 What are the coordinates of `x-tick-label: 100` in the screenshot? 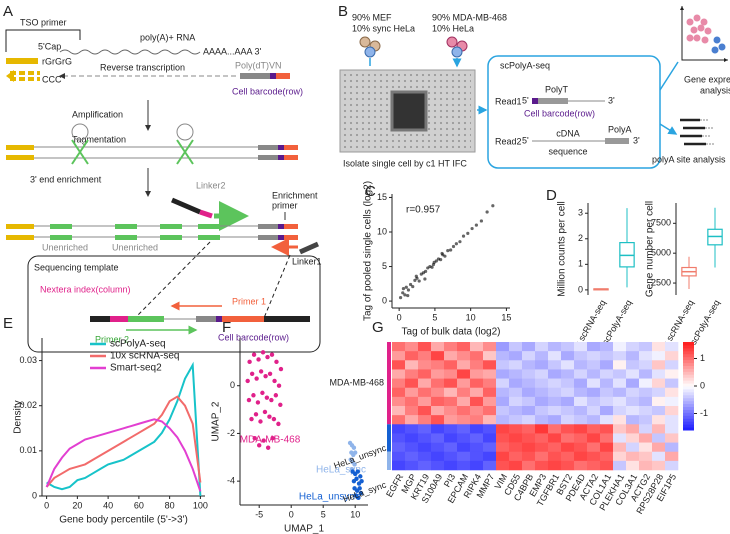 It's located at (200, 505).